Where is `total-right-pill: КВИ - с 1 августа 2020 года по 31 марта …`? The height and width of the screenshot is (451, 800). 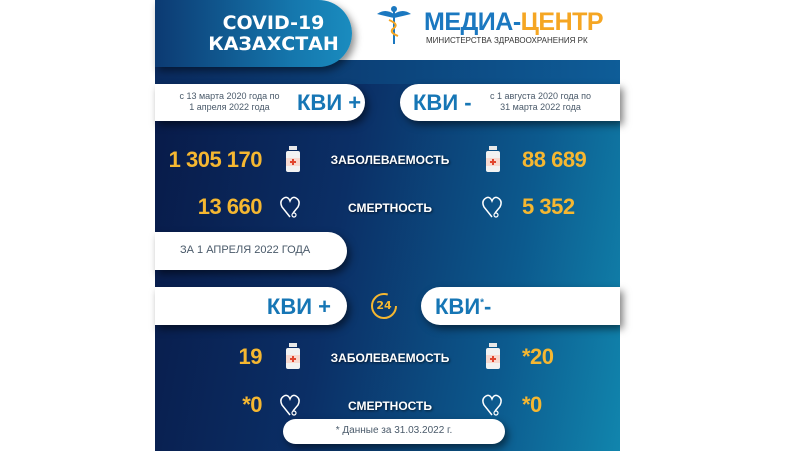 total-right-pill: КВИ - с 1 августа 2020 года по 31 марта … is located at coordinates (510, 102).